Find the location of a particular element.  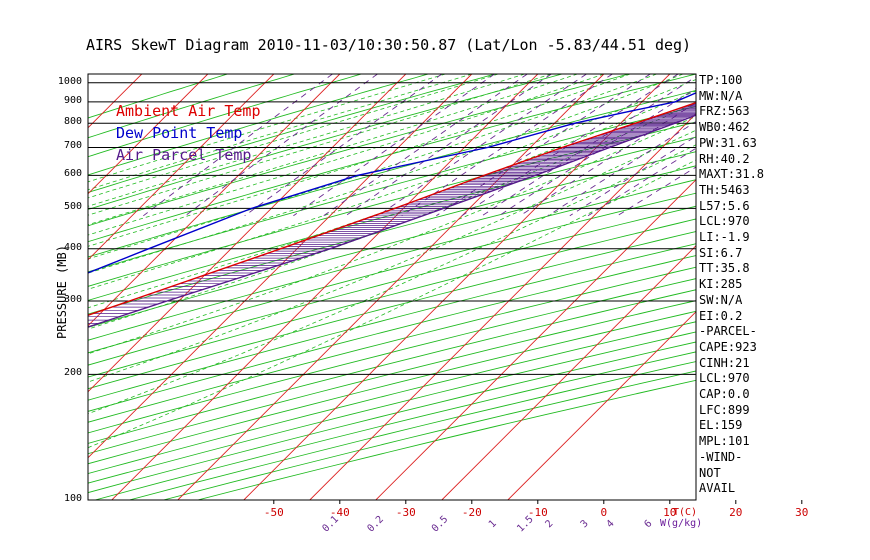

index-entry: -PARCEL- is located at coordinates (728, 331).